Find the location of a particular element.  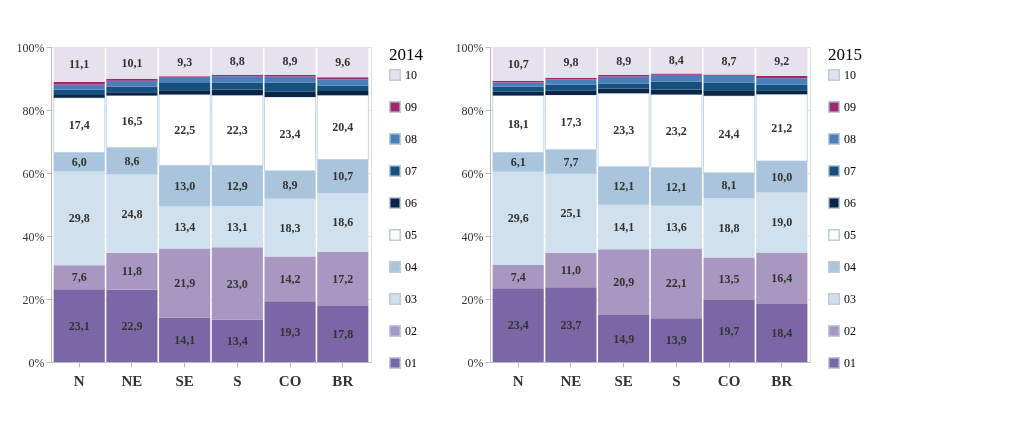

data-label: 14,9 is located at coordinates (624, 338).